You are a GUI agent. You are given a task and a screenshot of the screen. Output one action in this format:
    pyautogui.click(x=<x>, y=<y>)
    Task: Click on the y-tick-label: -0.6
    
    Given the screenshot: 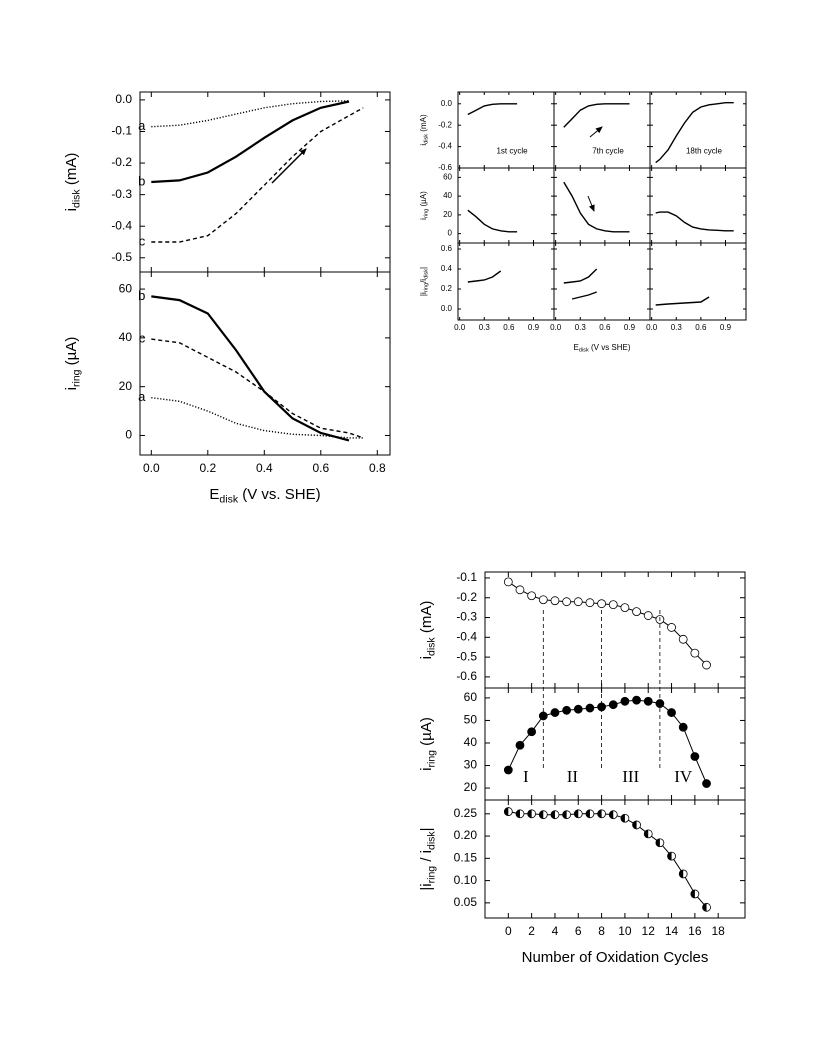 What is the action you would take?
    pyautogui.click(x=445, y=167)
    